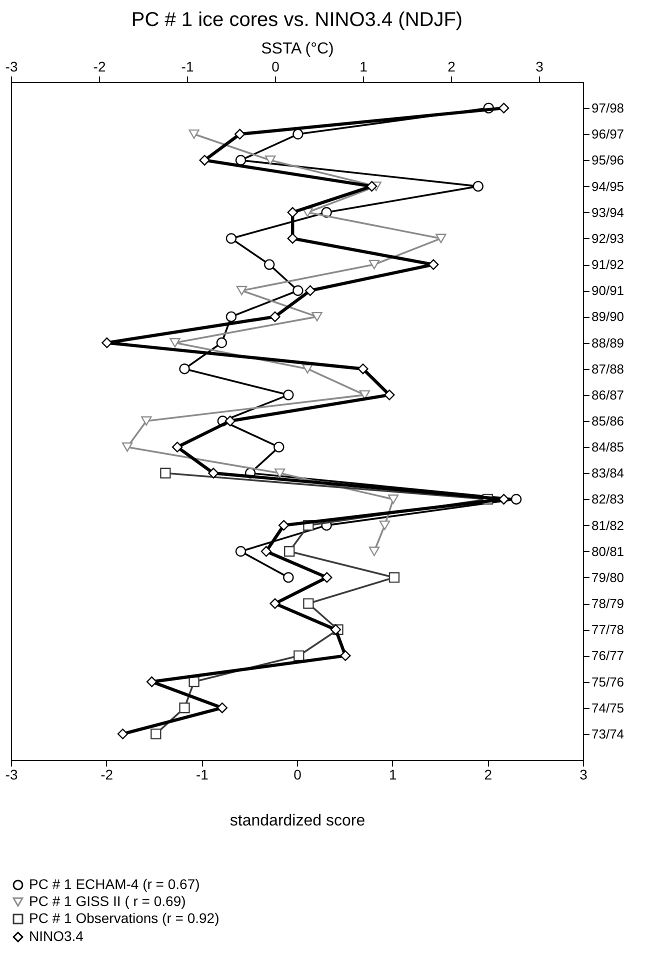  What do you see at coordinates (608, 708) in the screenshot?
I see `y-tick-label: 74/75` at bounding box center [608, 708].